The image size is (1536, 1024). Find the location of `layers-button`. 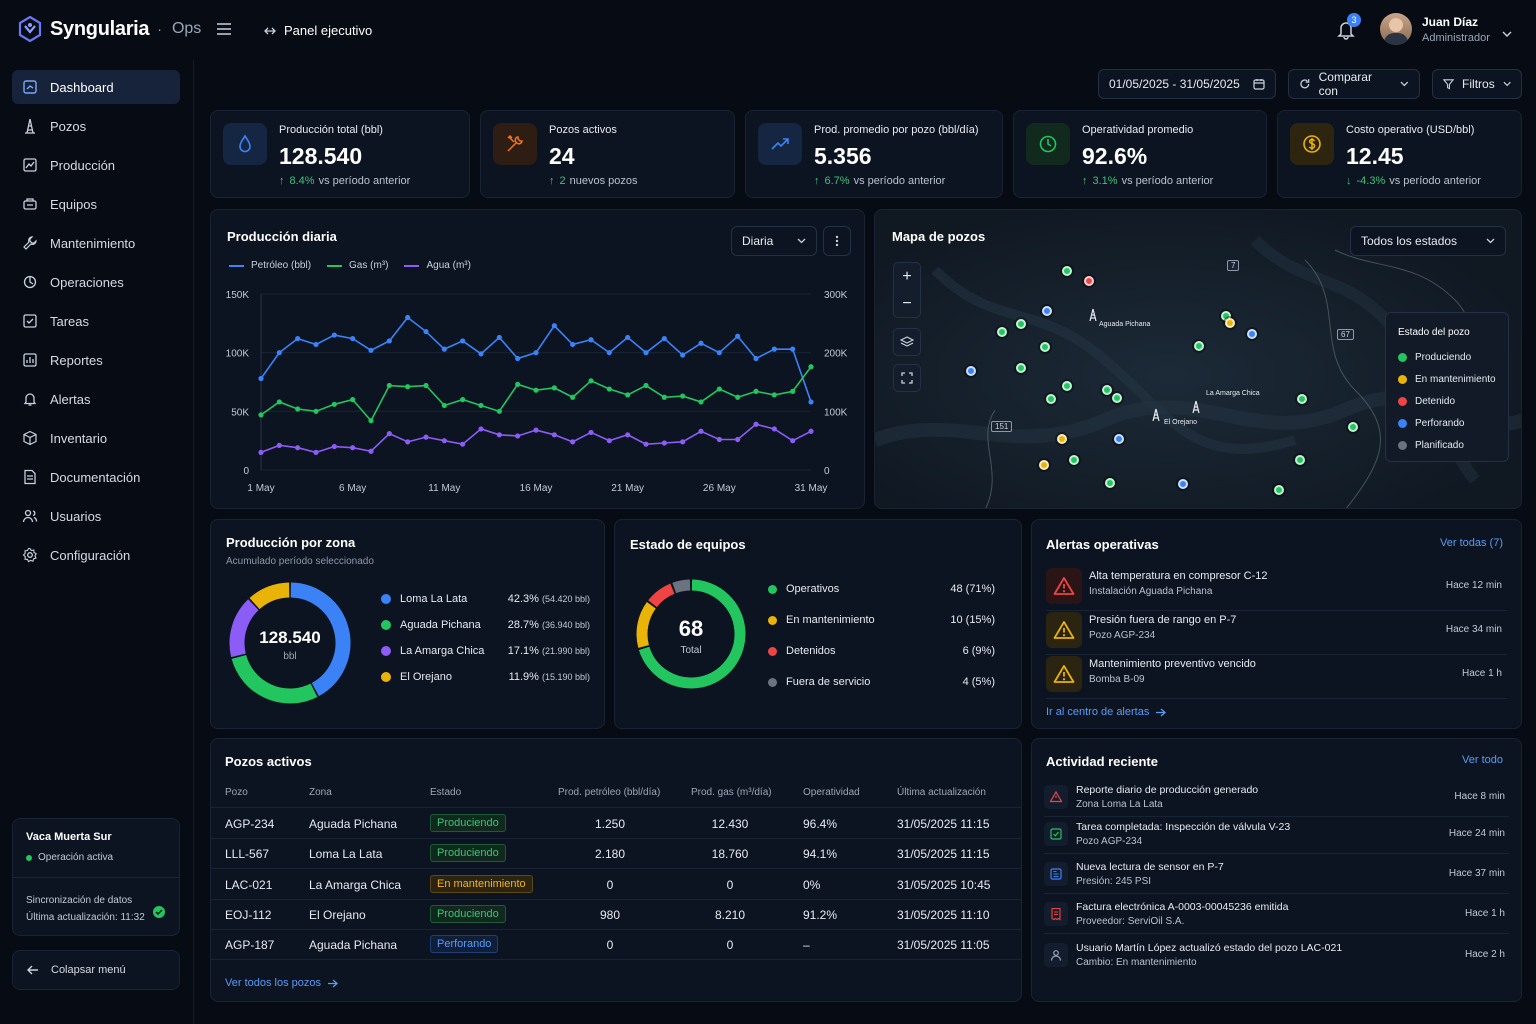

layers-button is located at coordinates (907, 342).